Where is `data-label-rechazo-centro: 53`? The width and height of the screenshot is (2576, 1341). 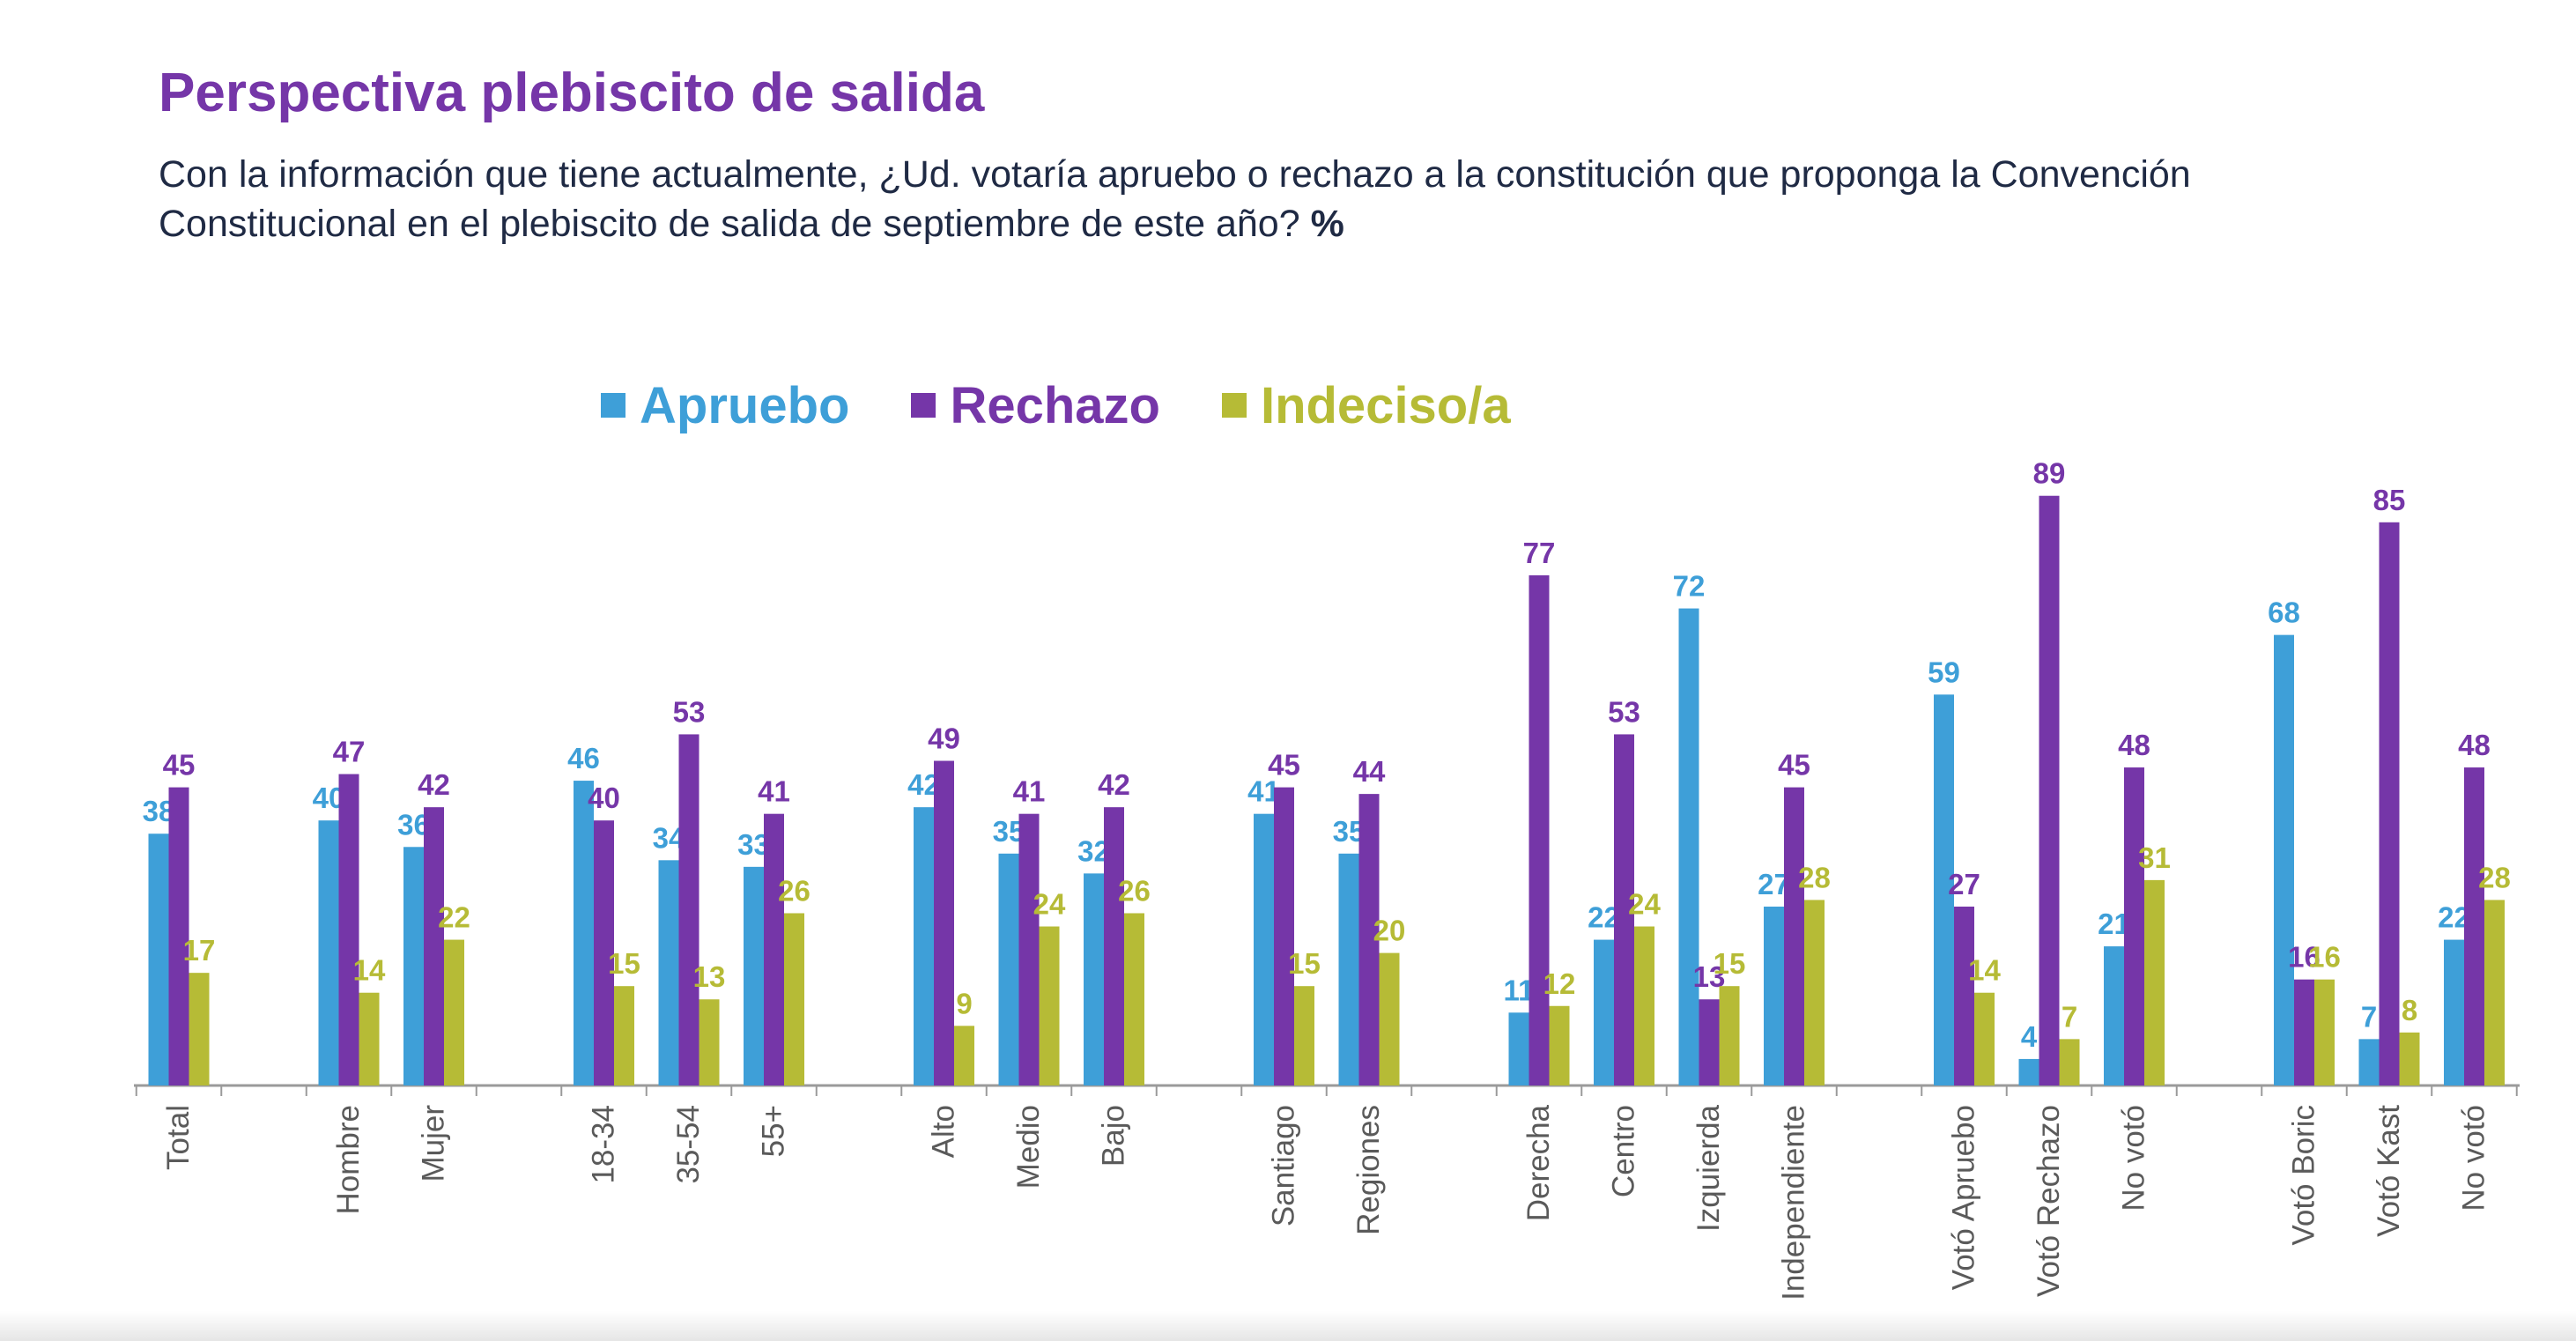 data-label-rechazo-centro: 53 is located at coordinates (1624, 711).